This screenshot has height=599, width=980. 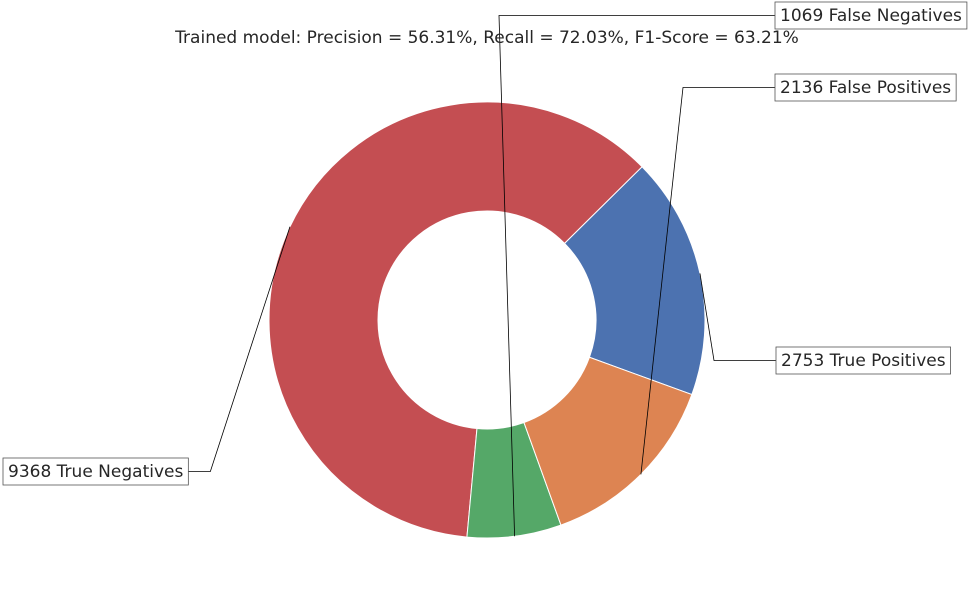 What do you see at coordinates (608, 441) in the screenshot?
I see `slice-2136-false-positives` at bounding box center [608, 441].